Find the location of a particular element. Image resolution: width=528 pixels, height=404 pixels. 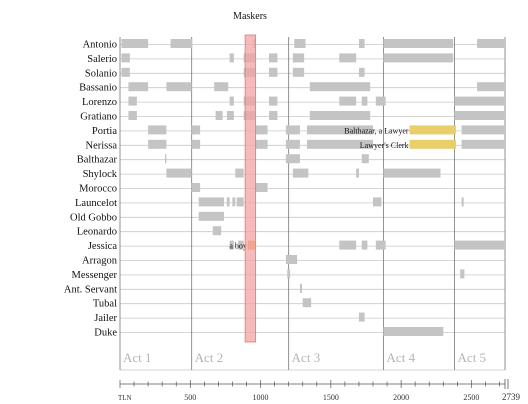

character-label: Leonardo is located at coordinates (97, 232).